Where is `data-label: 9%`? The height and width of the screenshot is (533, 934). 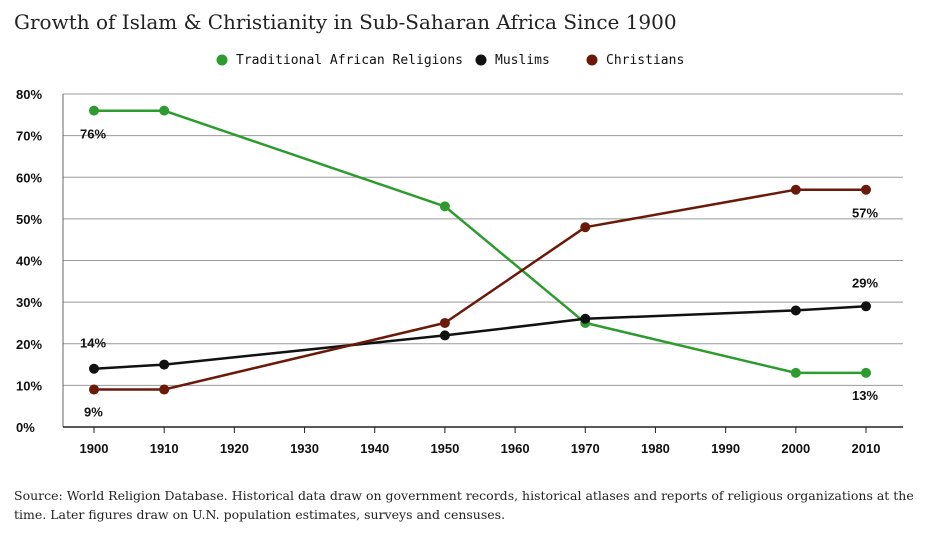 data-label: 9% is located at coordinates (93, 412).